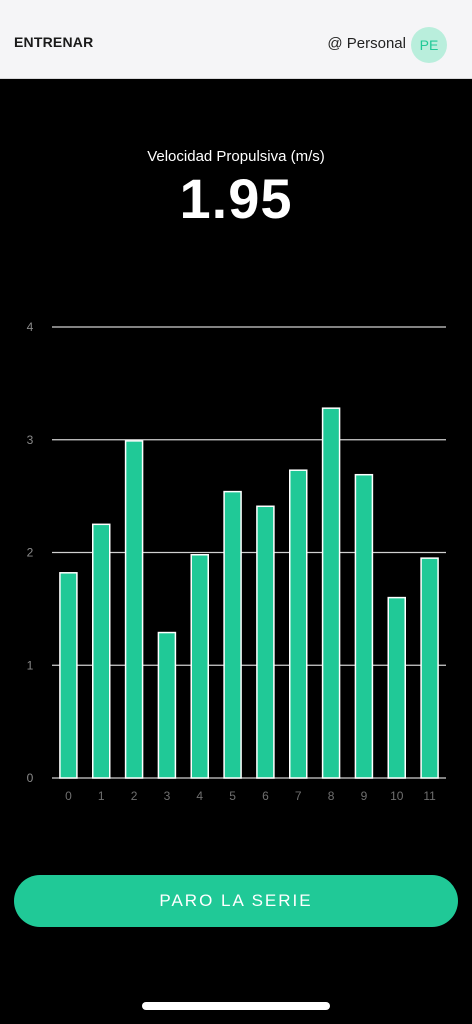  Describe the element at coordinates (236, 156) in the screenshot. I see `metric-label: Velocidad Propulsiva (m/s)` at that location.